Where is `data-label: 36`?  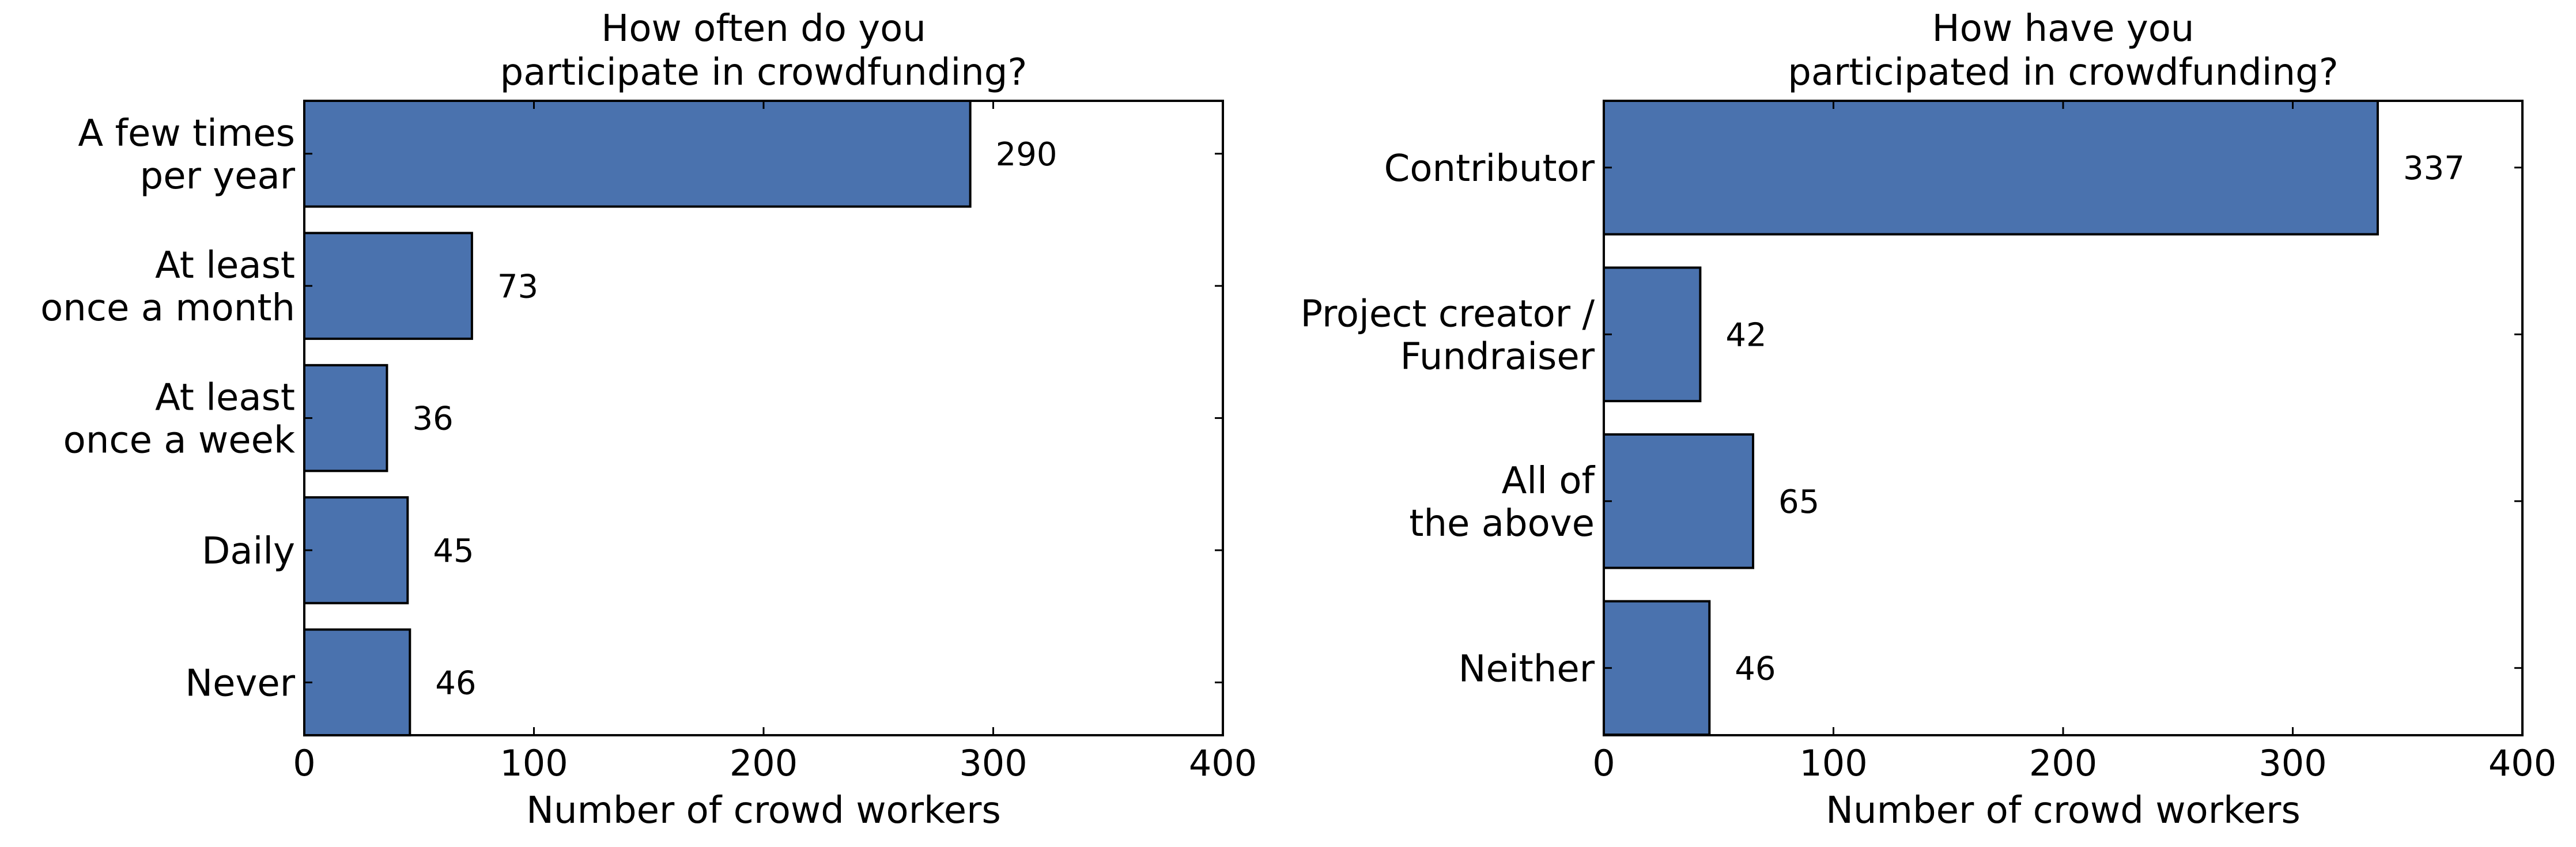 data-label: 36 is located at coordinates (432, 419).